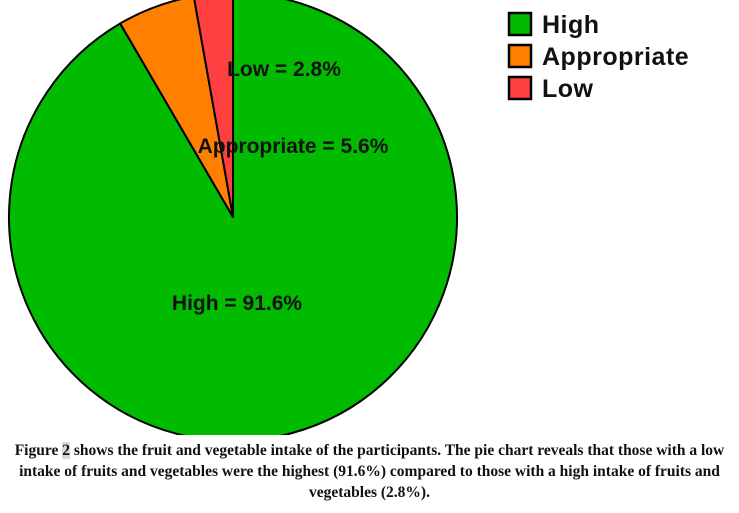 The height and width of the screenshot is (513, 739). Describe the element at coordinates (520, 88) in the screenshot. I see `legend-swatch-low` at that location.